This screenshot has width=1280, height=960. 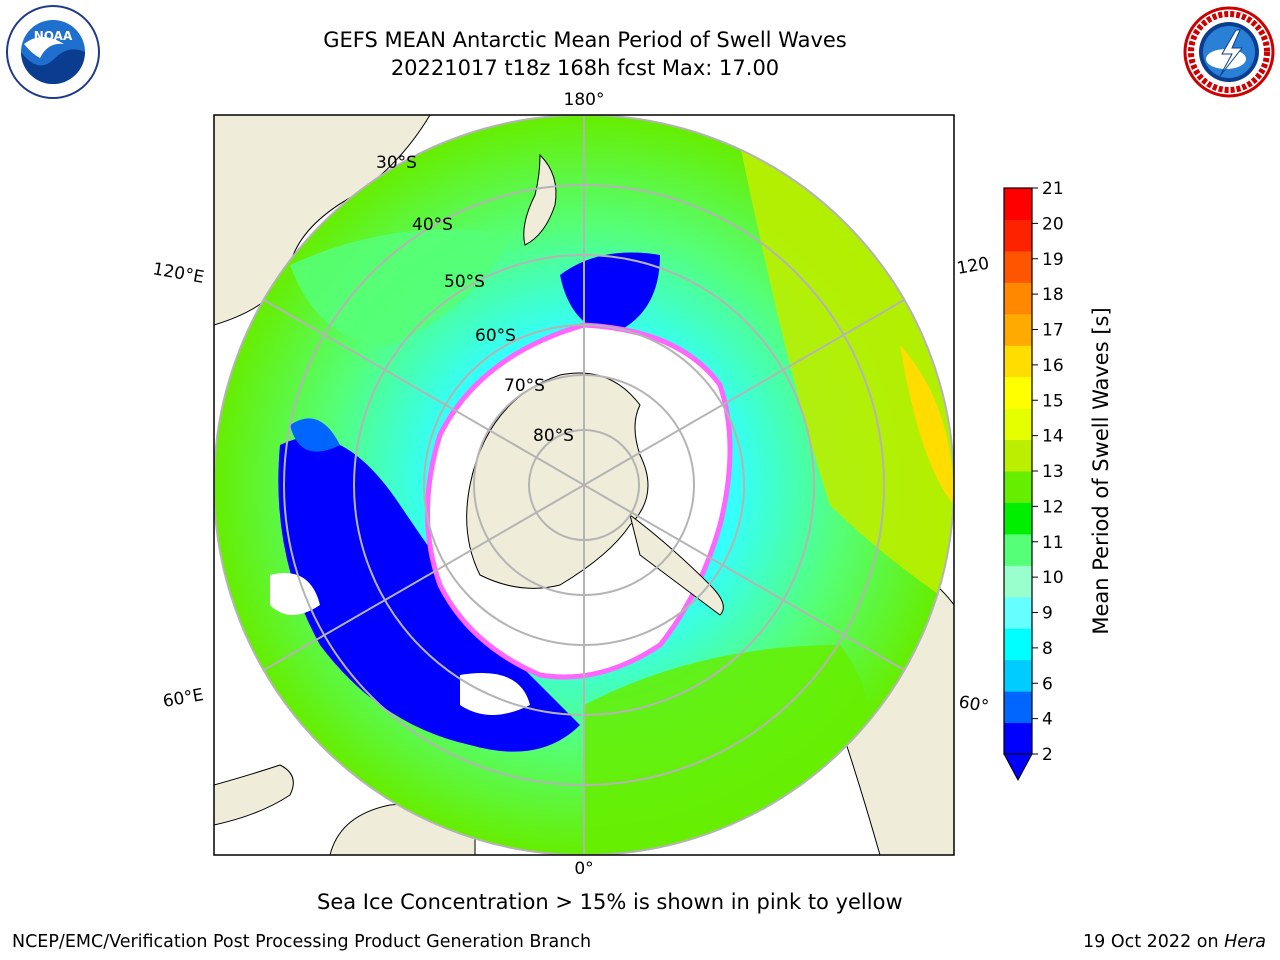 I want to click on lon-label-60w: 60°W, so click(x=973, y=706).